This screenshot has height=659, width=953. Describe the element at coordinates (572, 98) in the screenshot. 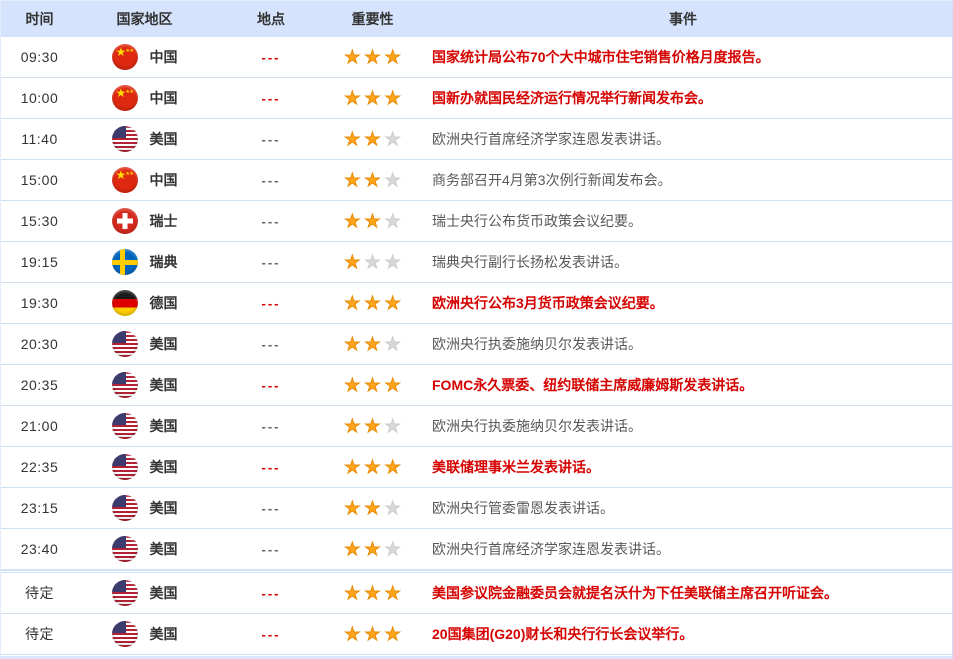

I see `event-title: 国新办就国民经济运行情况举行新闻发布会。` at that location.